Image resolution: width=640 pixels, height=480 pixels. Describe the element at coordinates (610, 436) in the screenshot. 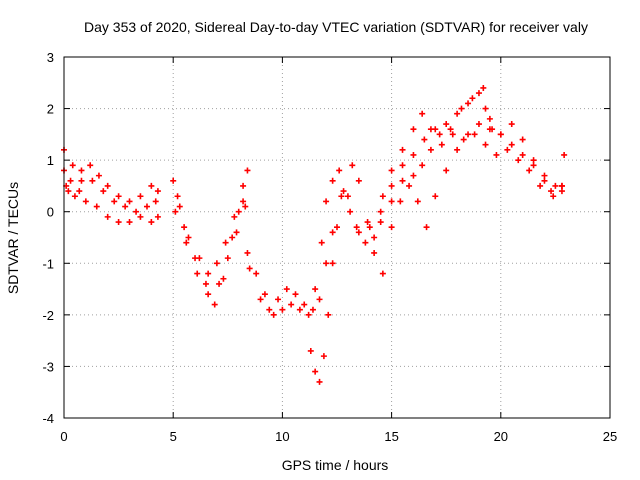

I see `x-tick-label: 25` at that location.